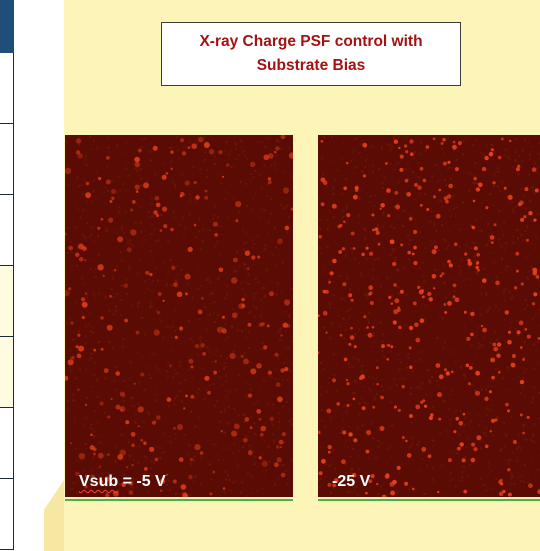 The height and width of the screenshot is (551, 540). I want to click on image-label: Vsub = -5 V, so click(122, 482).